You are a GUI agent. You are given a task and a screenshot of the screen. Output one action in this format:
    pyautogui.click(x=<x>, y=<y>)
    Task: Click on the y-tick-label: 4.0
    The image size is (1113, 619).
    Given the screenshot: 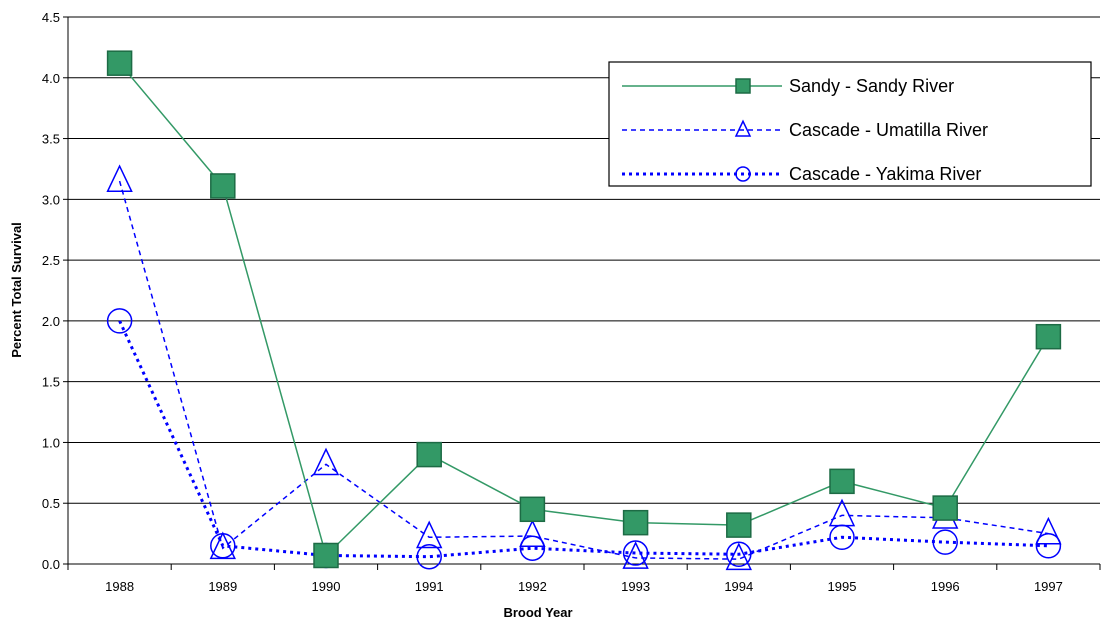 What is the action you would take?
    pyautogui.click(x=51, y=78)
    